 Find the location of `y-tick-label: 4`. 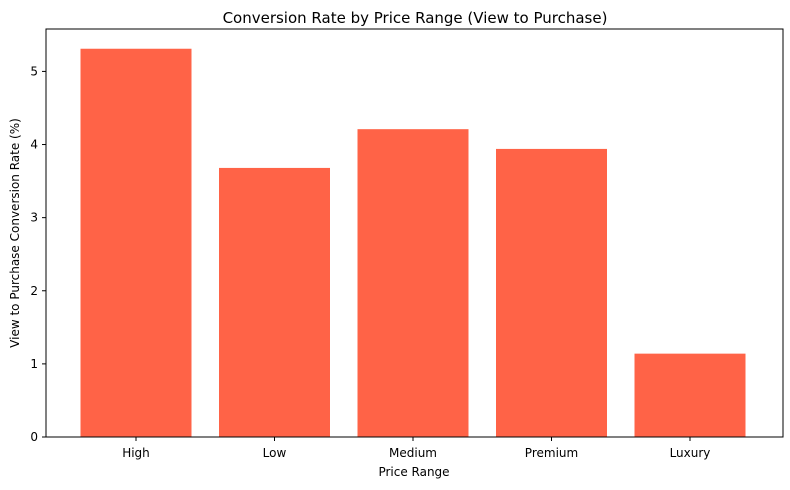

y-tick-label: 4 is located at coordinates (34, 145).